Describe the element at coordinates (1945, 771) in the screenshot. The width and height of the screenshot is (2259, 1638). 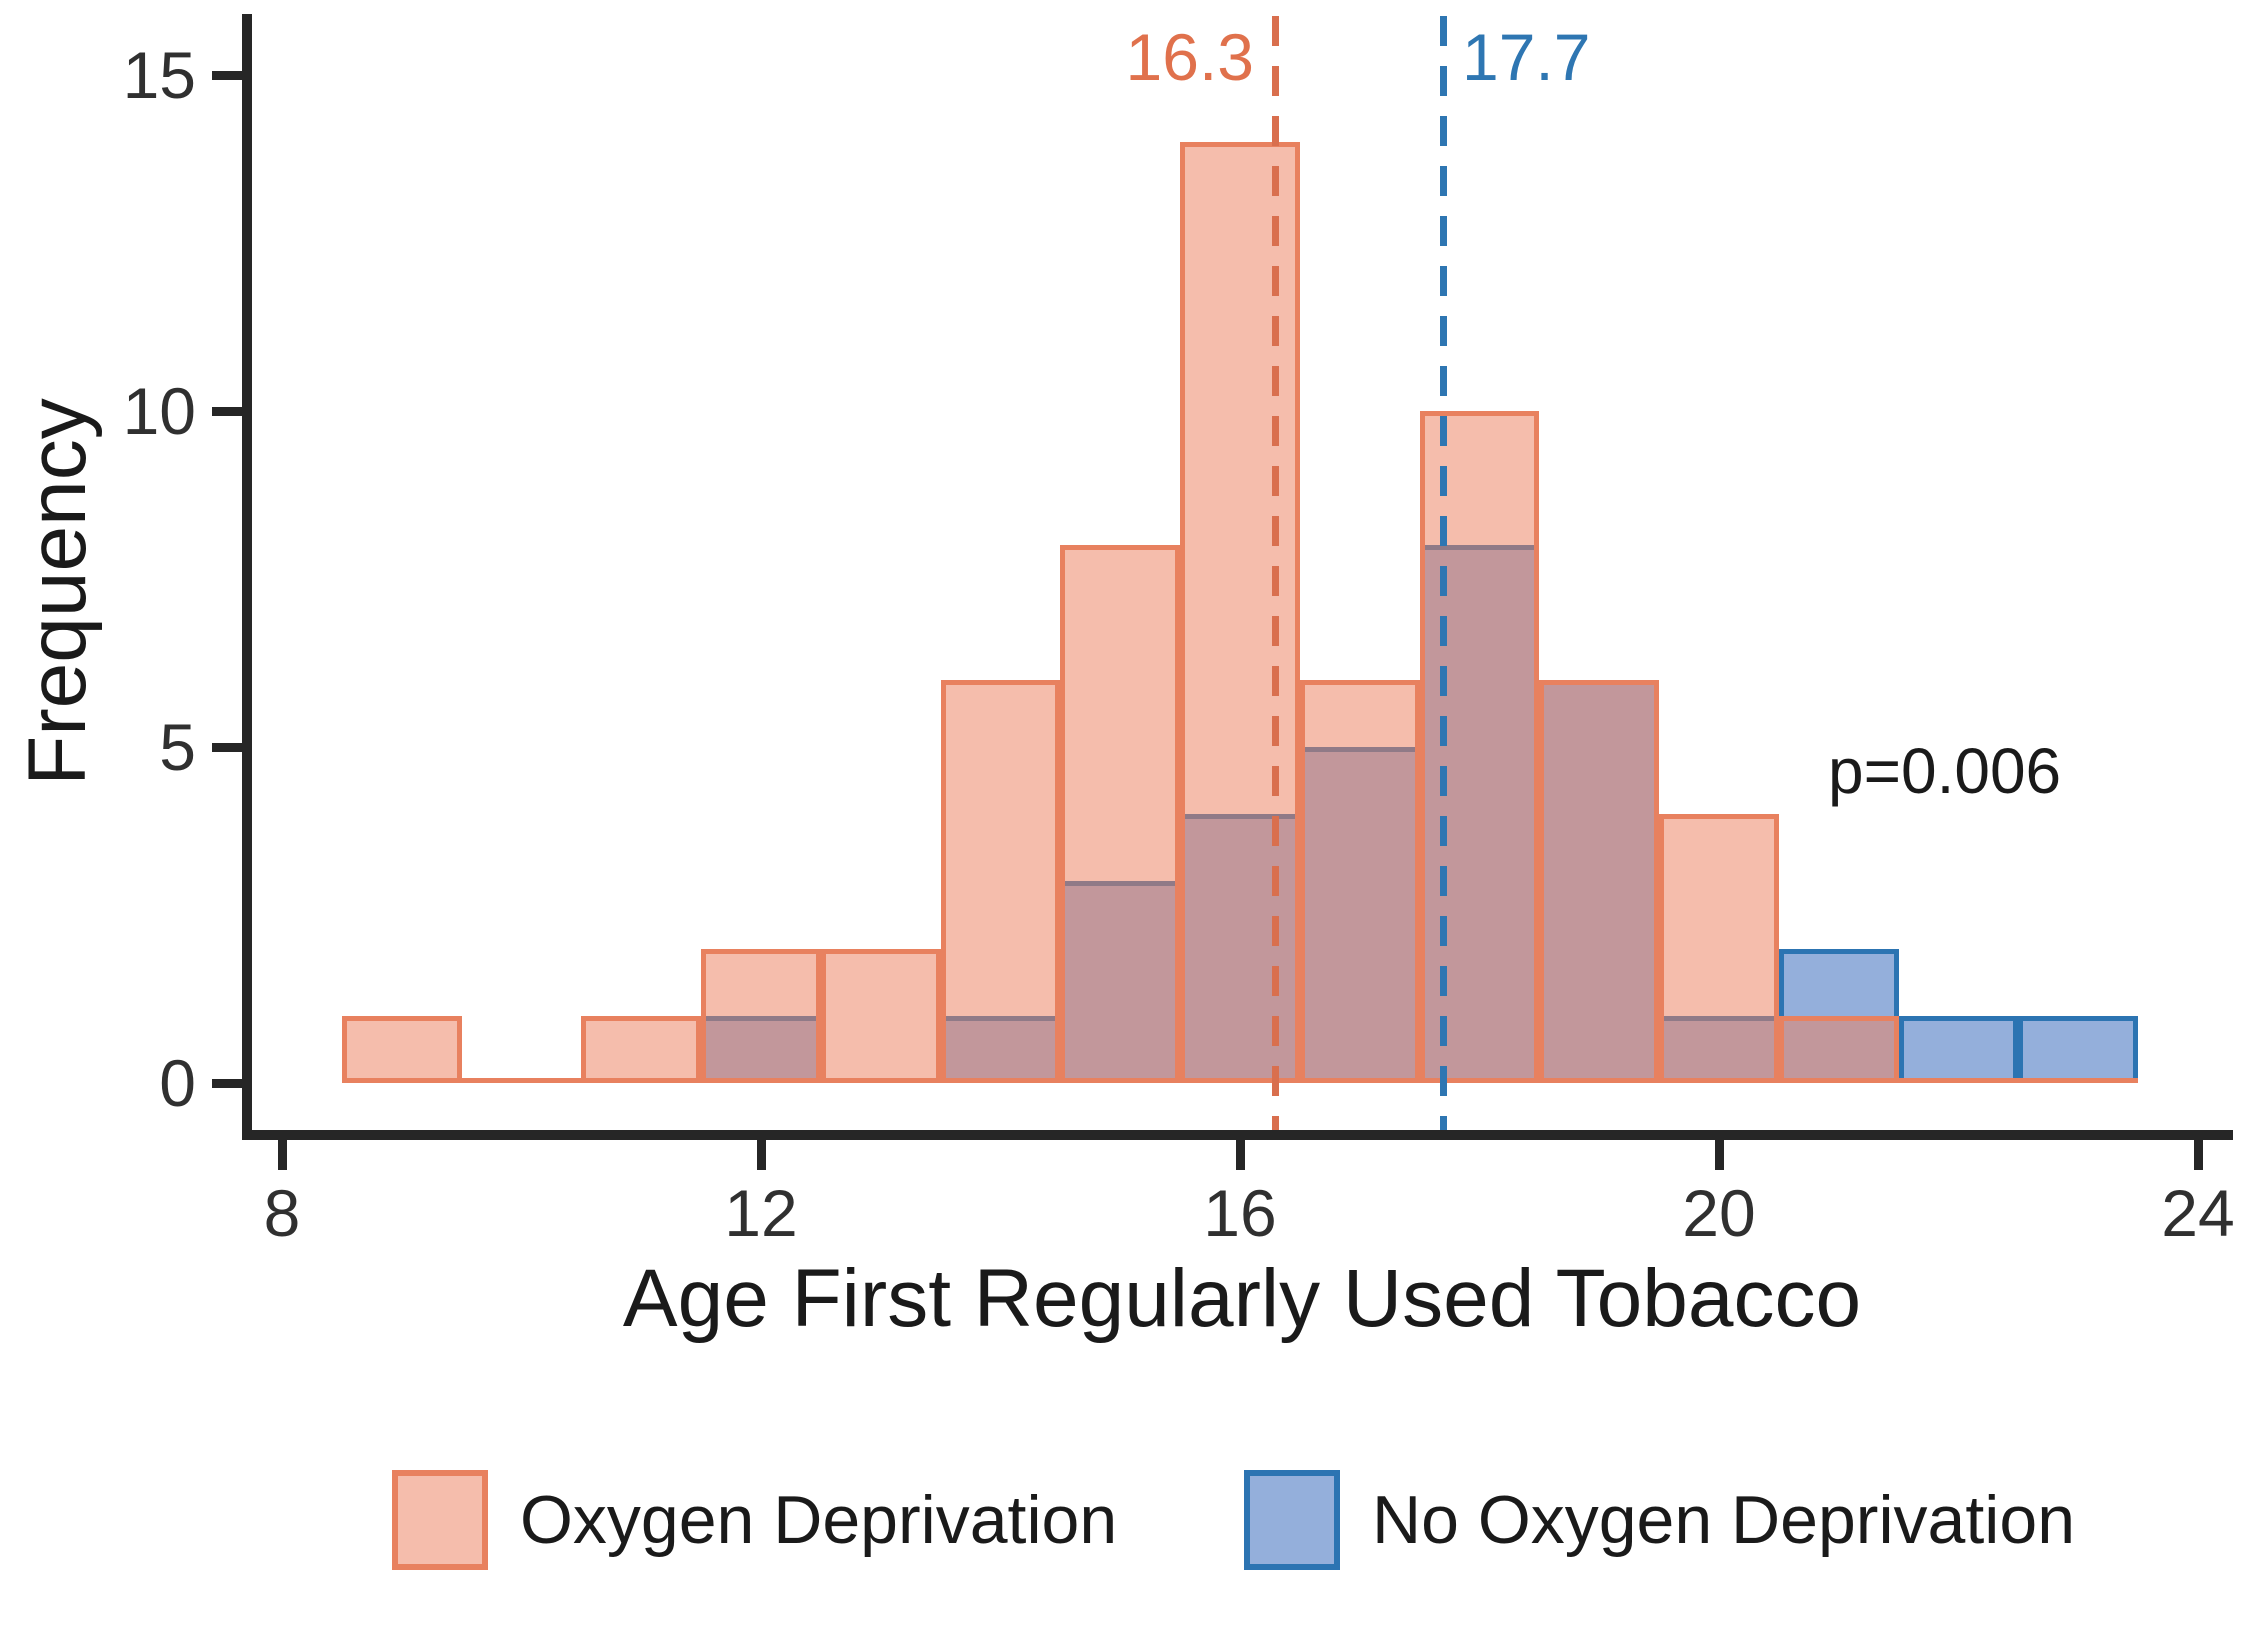
I see `p-value-annotation: p=0.006` at that location.